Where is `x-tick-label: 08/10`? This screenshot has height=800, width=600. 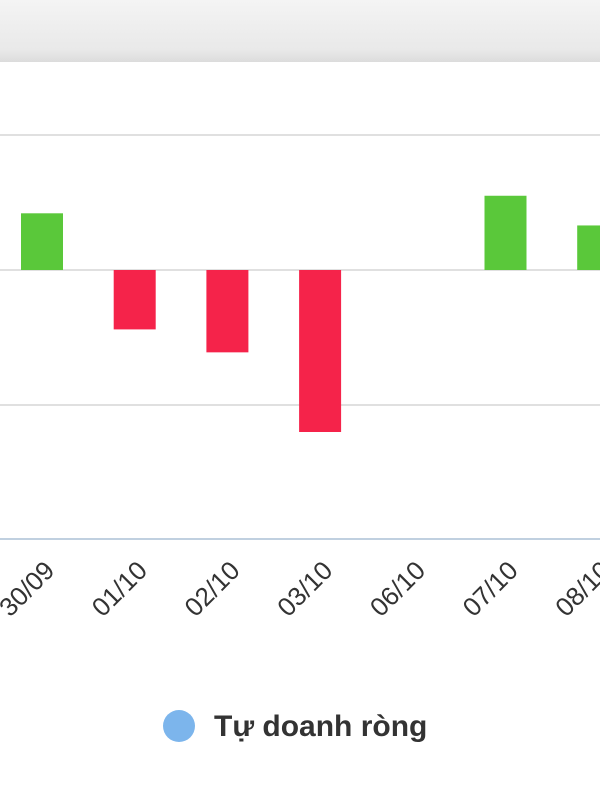 x-tick-label: 08/10 is located at coordinates (574, 588).